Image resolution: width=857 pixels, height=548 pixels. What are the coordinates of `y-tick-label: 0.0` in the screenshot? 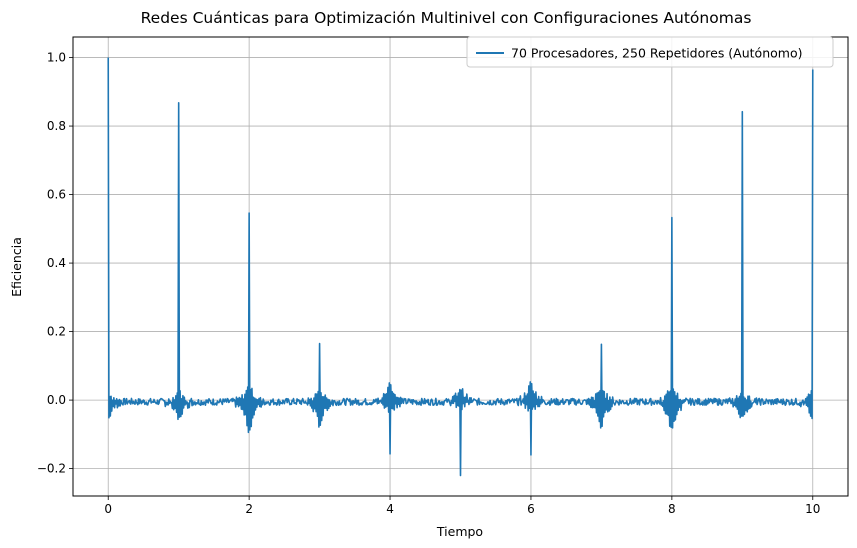 It's located at (56, 400).